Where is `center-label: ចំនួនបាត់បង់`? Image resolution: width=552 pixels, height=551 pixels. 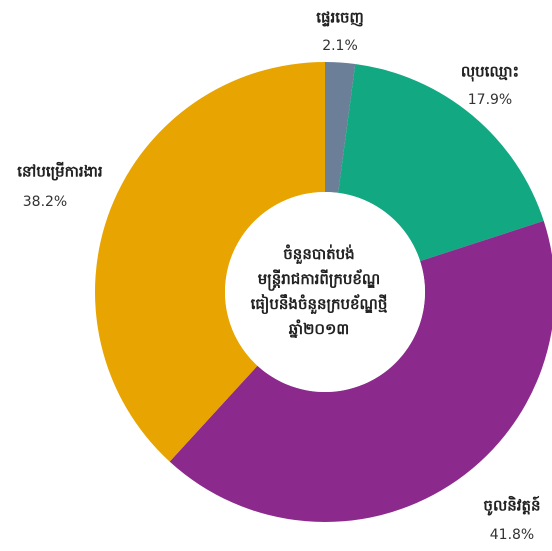 center-label: ចំនួនបាត់បង់ is located at coordinates (318, 254).